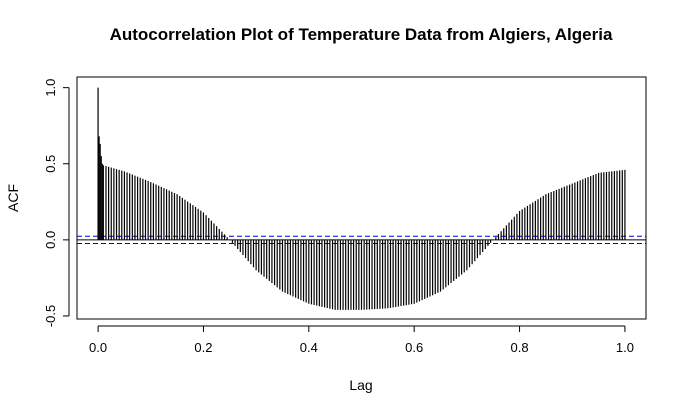 This screenshot has height=416, width=687. What do you see at coordinates (414, 347) in the screenshot?
I see `x-tick-label: 0.6` at bounding box center [414, 347].